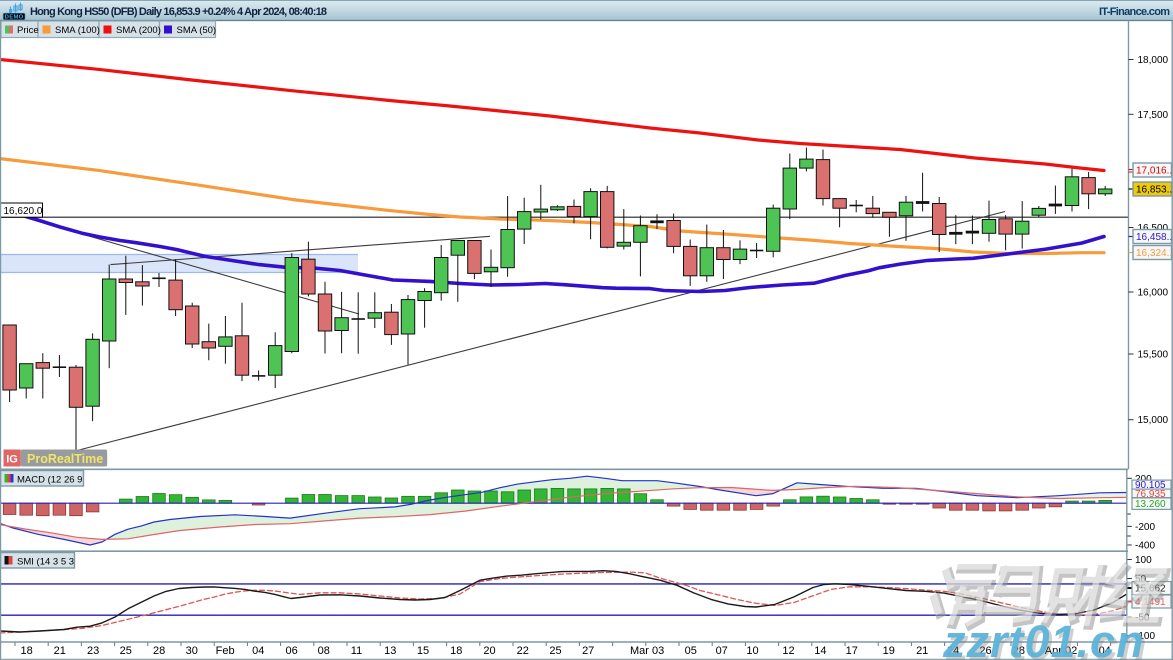  What do you see at coordinates (192, 651) in the screenshot?
I see `svg-text: 30` at bounding box center [192, 651].